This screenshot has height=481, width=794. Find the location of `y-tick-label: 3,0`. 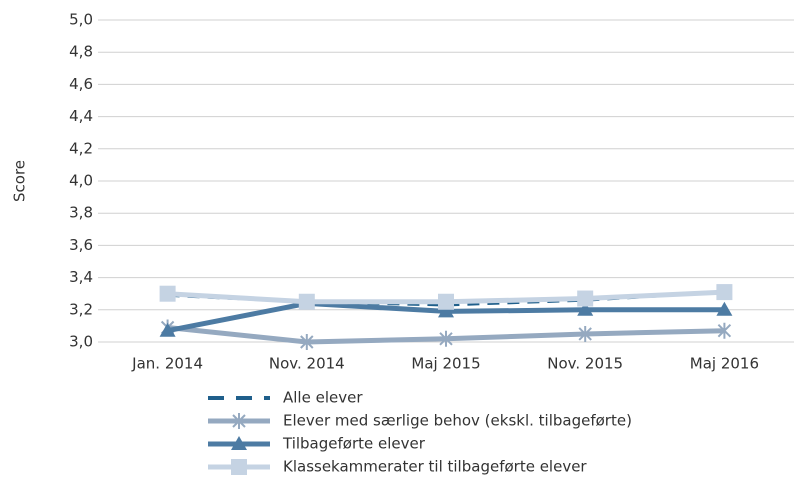

y-tick-label: 3,0 is located at coordinates (81, 342).